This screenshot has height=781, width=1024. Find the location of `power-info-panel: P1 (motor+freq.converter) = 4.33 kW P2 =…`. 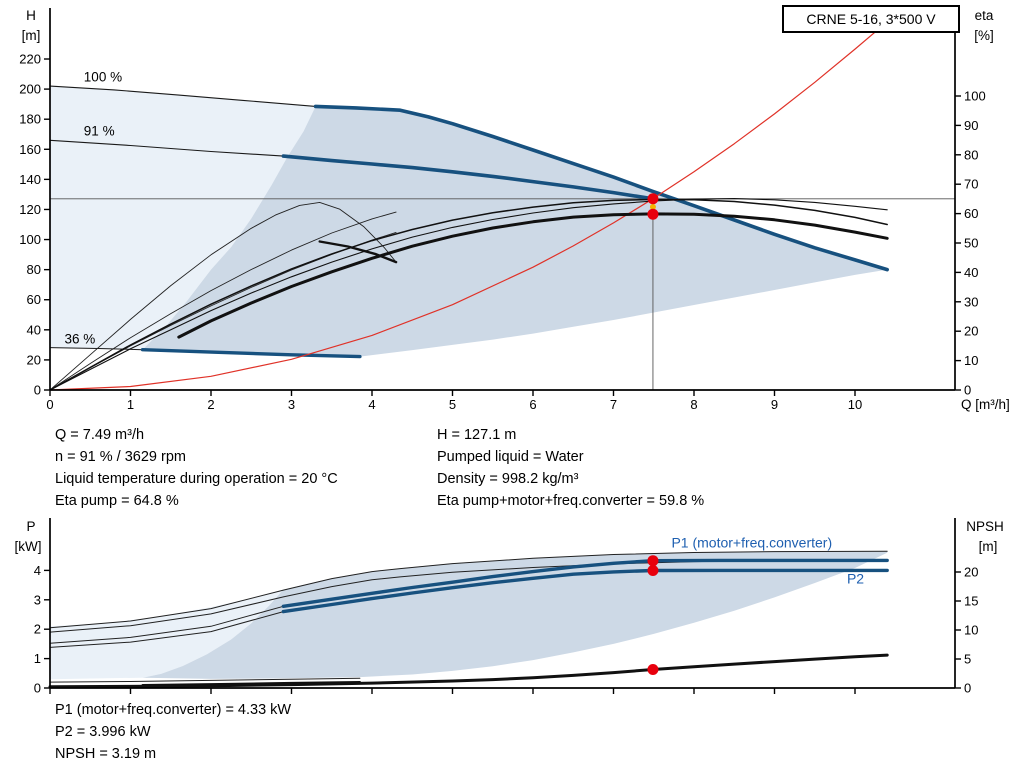

power-info-panel: P1 (motor+freq.converter) = 4.33 kW P2 =… is located at coordinates (173, 732).